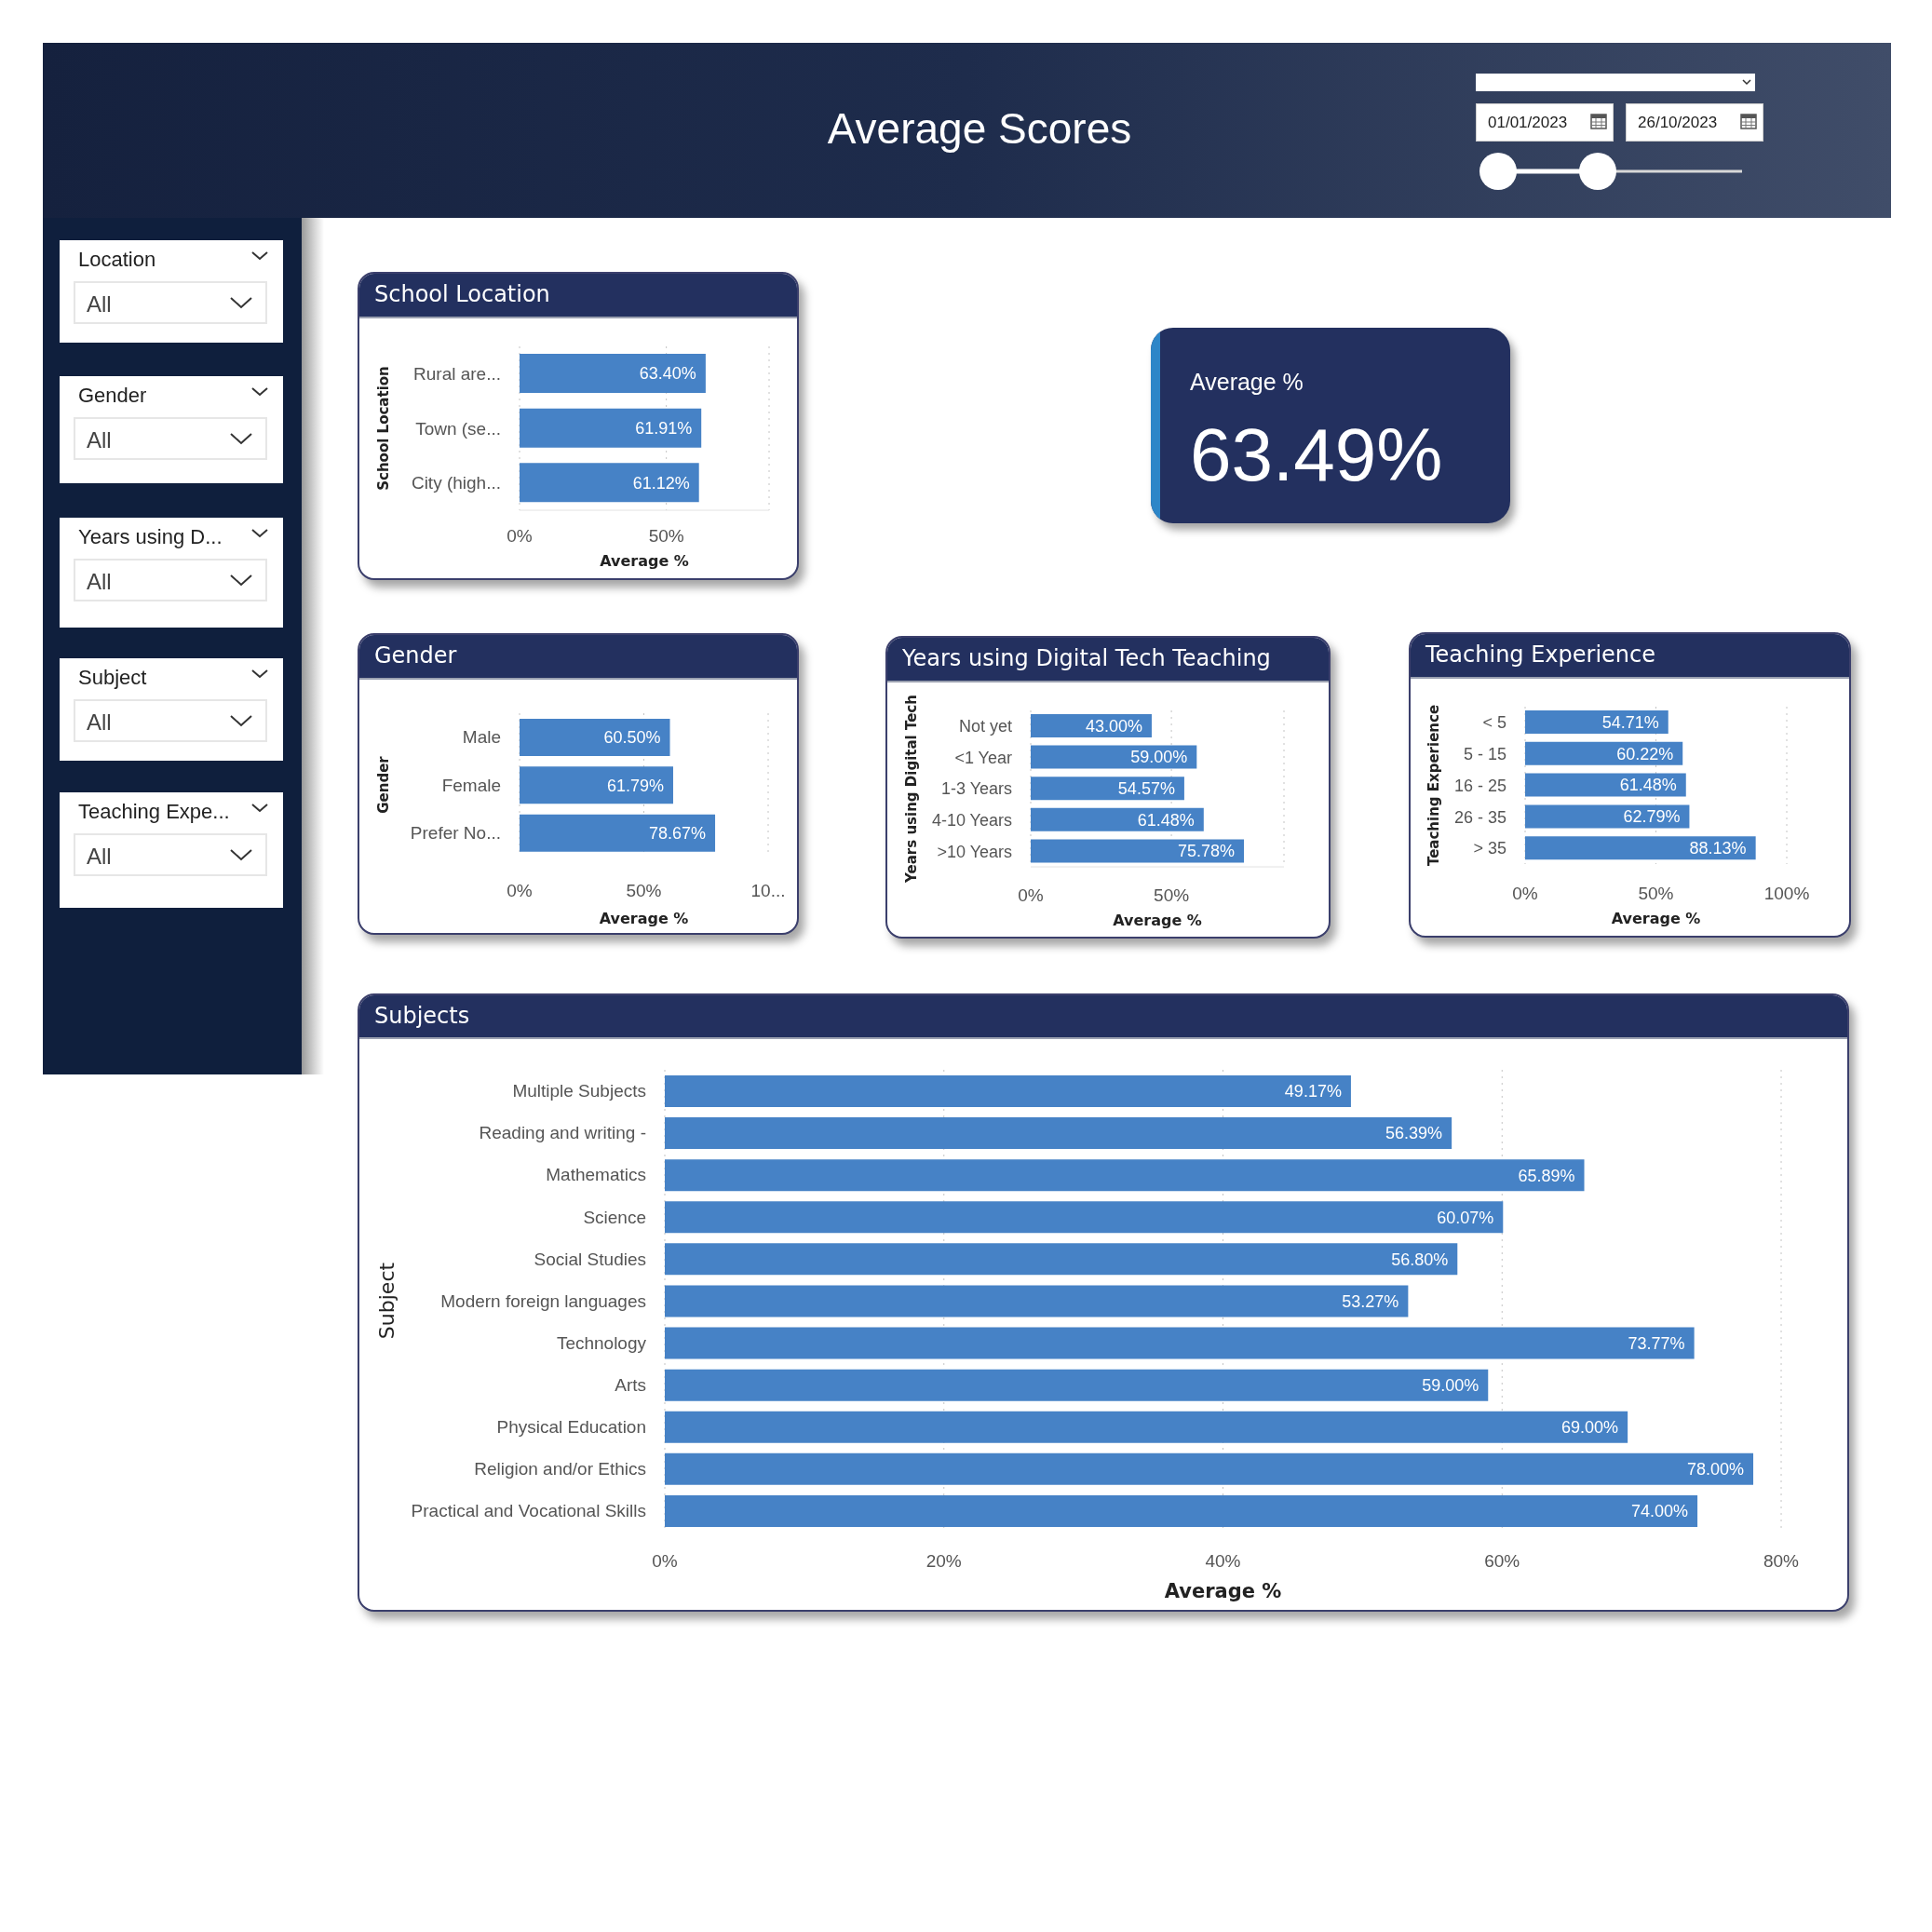  Describe the element at coordinates (1479, 817) in the screenshot. I see `y-tick-label: 26 - 35` at that location.